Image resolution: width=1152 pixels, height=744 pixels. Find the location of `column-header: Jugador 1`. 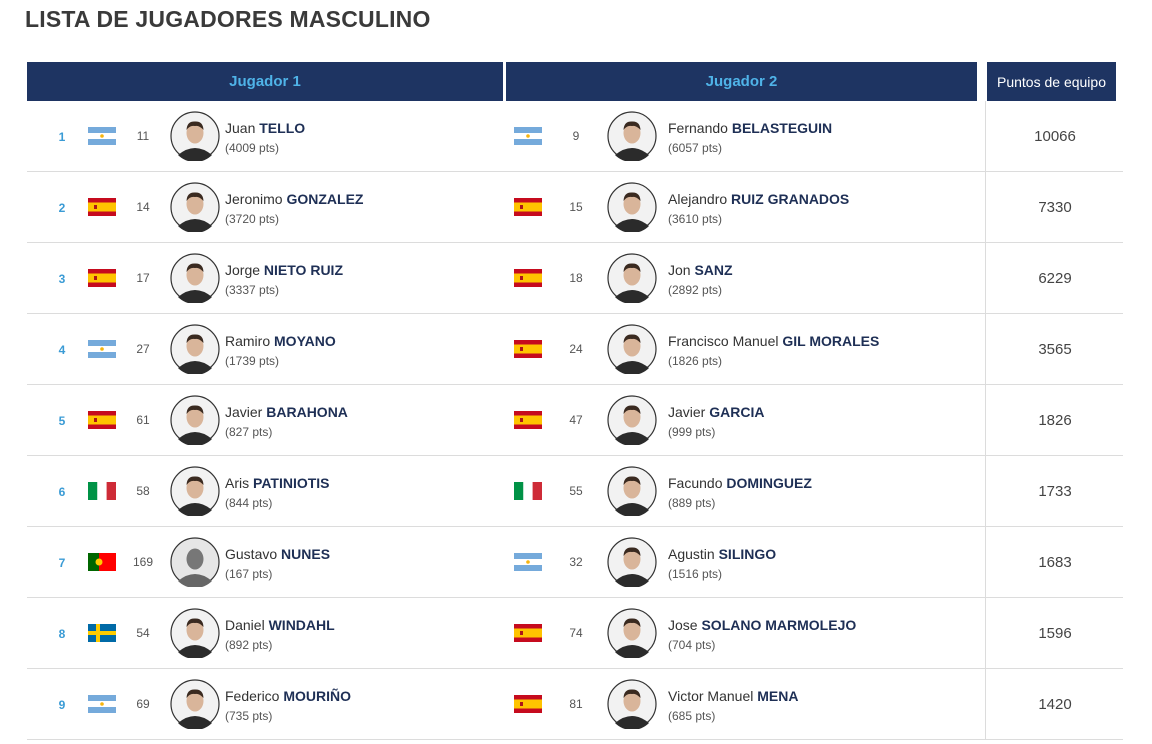

column-header: Jugador 1 is located at coordinates (265, 81).